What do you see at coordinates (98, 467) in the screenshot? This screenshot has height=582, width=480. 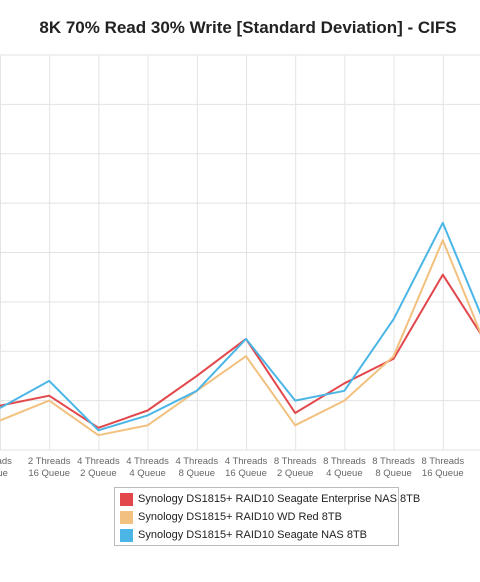 I see `x-tick-label: 4 Threads 2 Queue` at bounding box center [98, 467].